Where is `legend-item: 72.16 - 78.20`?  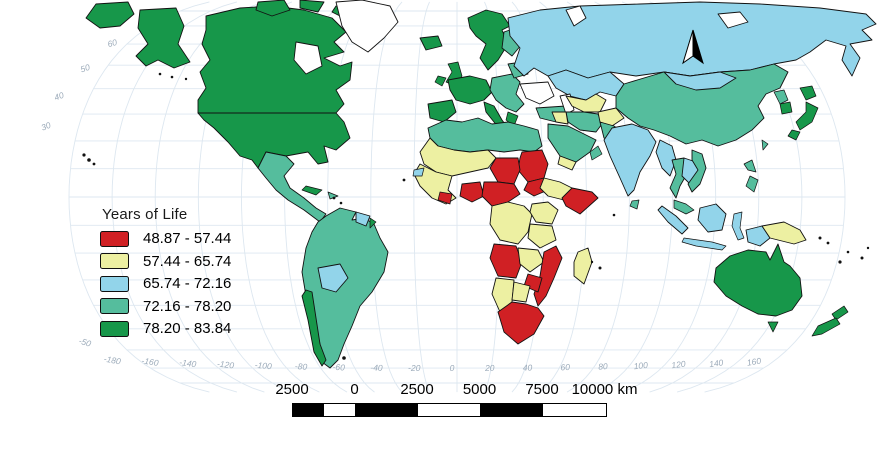
legend-item: 72.16 - 78.20 is located at coordinates (165, 306).